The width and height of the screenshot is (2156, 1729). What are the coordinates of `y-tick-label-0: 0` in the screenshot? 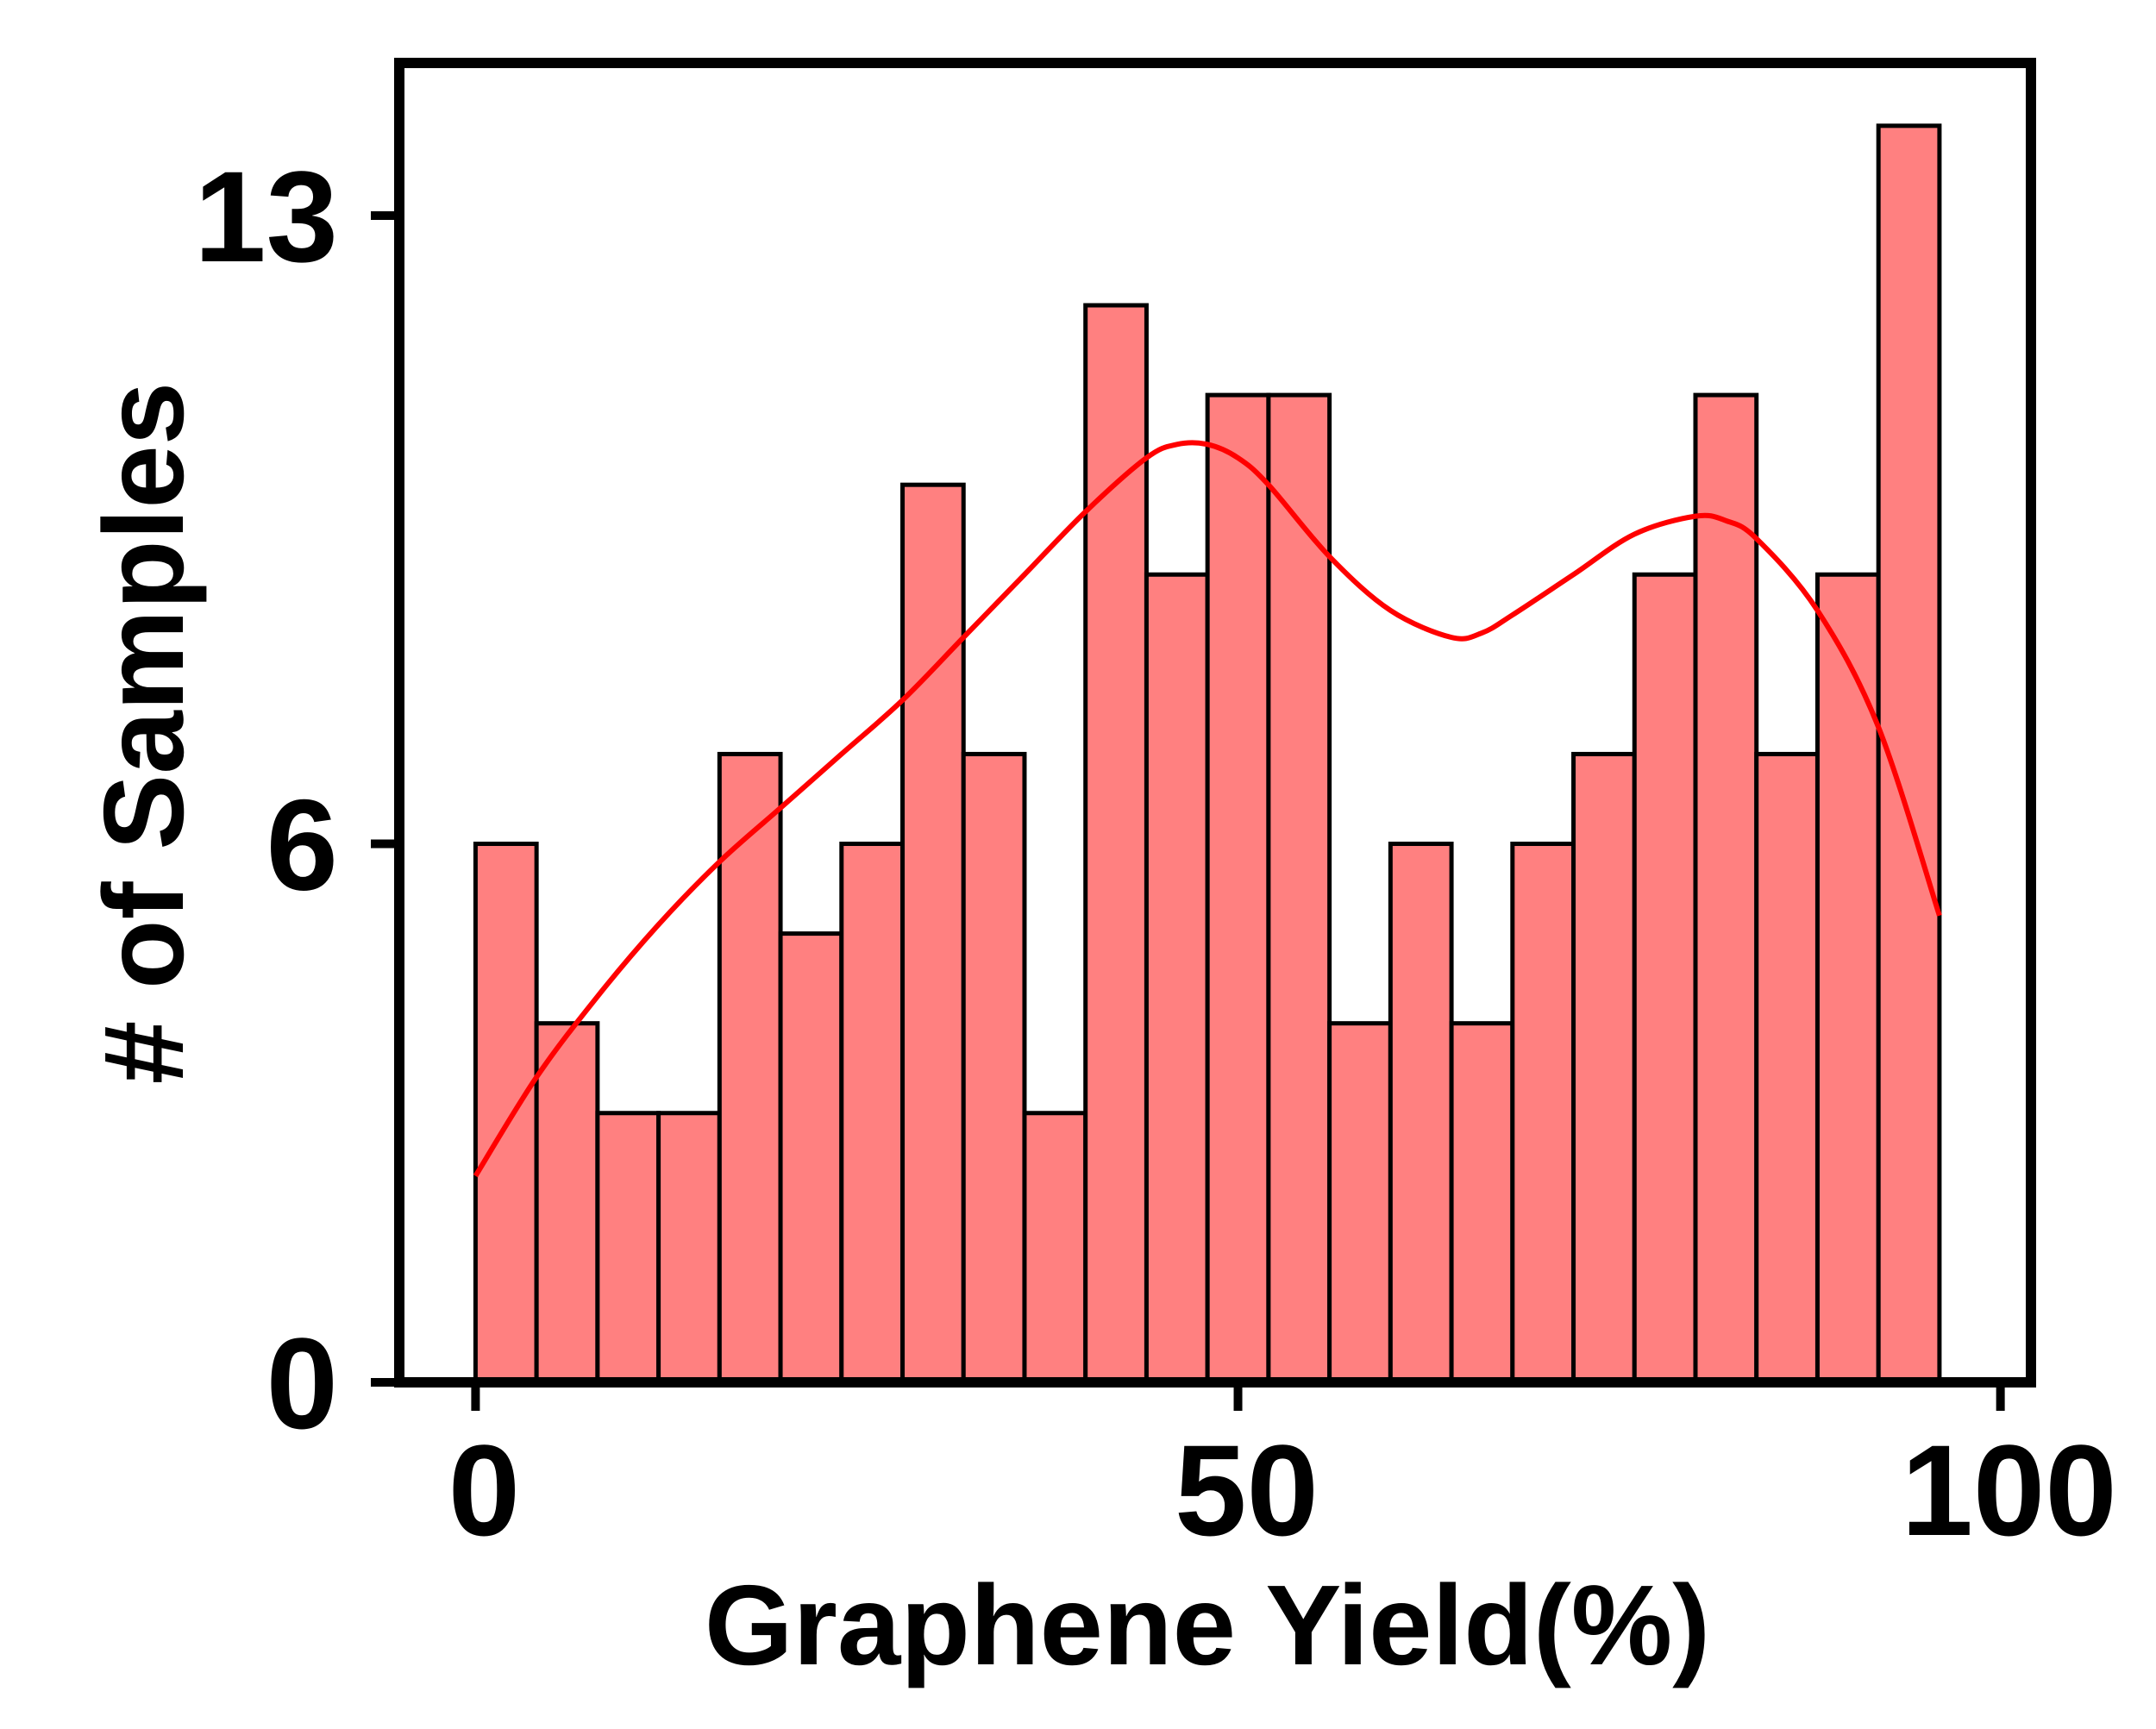 It's located at (302, 1384).